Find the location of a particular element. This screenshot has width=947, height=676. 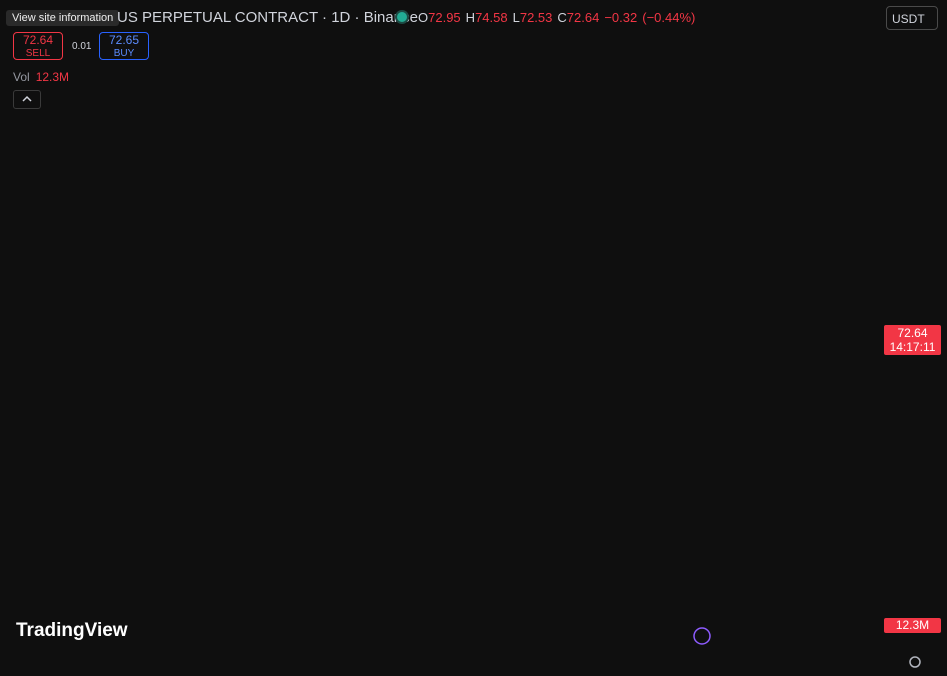

collapse-button is located at coordinates (27, 99).